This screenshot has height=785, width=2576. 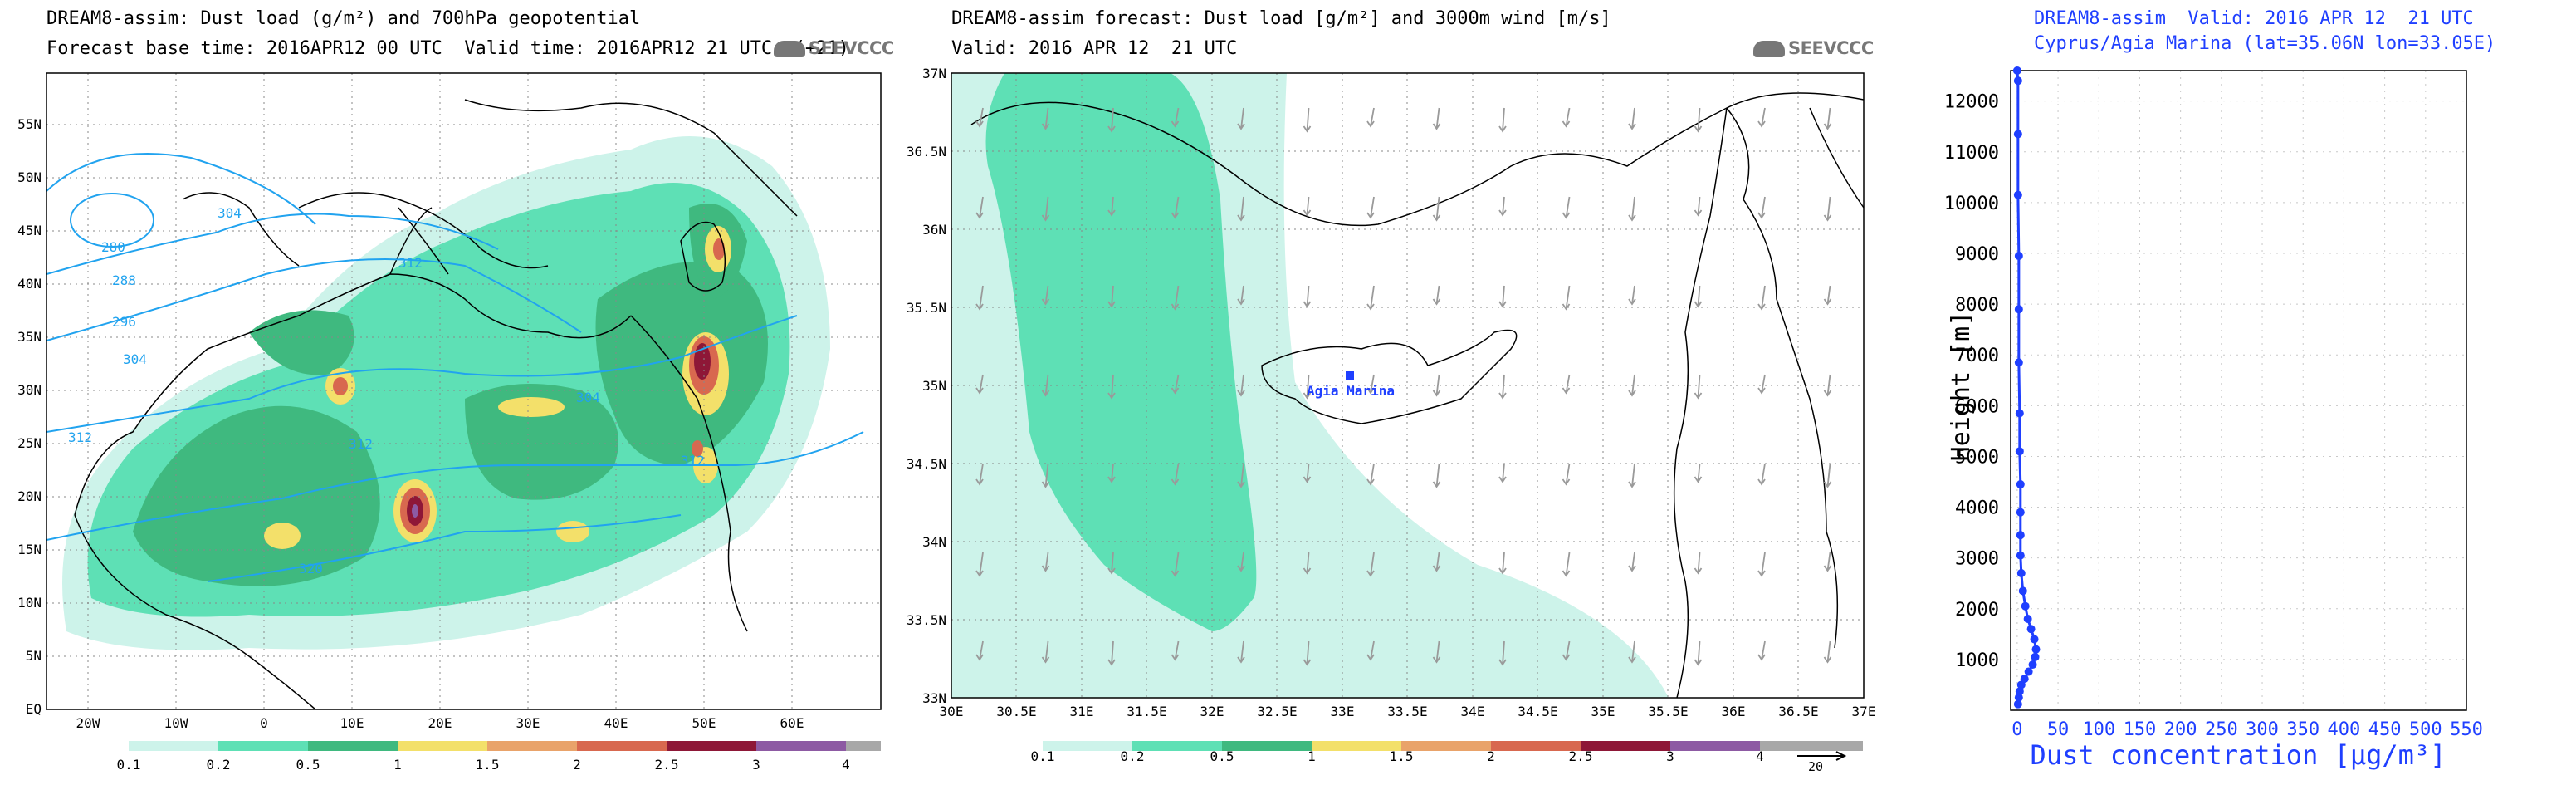 What do you see at coordinates (1961, 387) in the screenshot?
I see `y-axis-label: Height [m]` at bounding box center [1961, 387].